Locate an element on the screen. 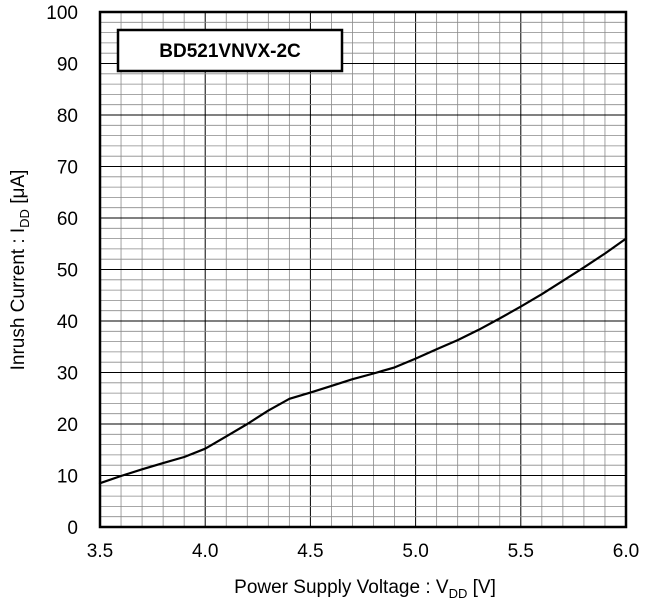 This screenshot has width=648, height=608. legend-frame is located at coordinates (230, 50).